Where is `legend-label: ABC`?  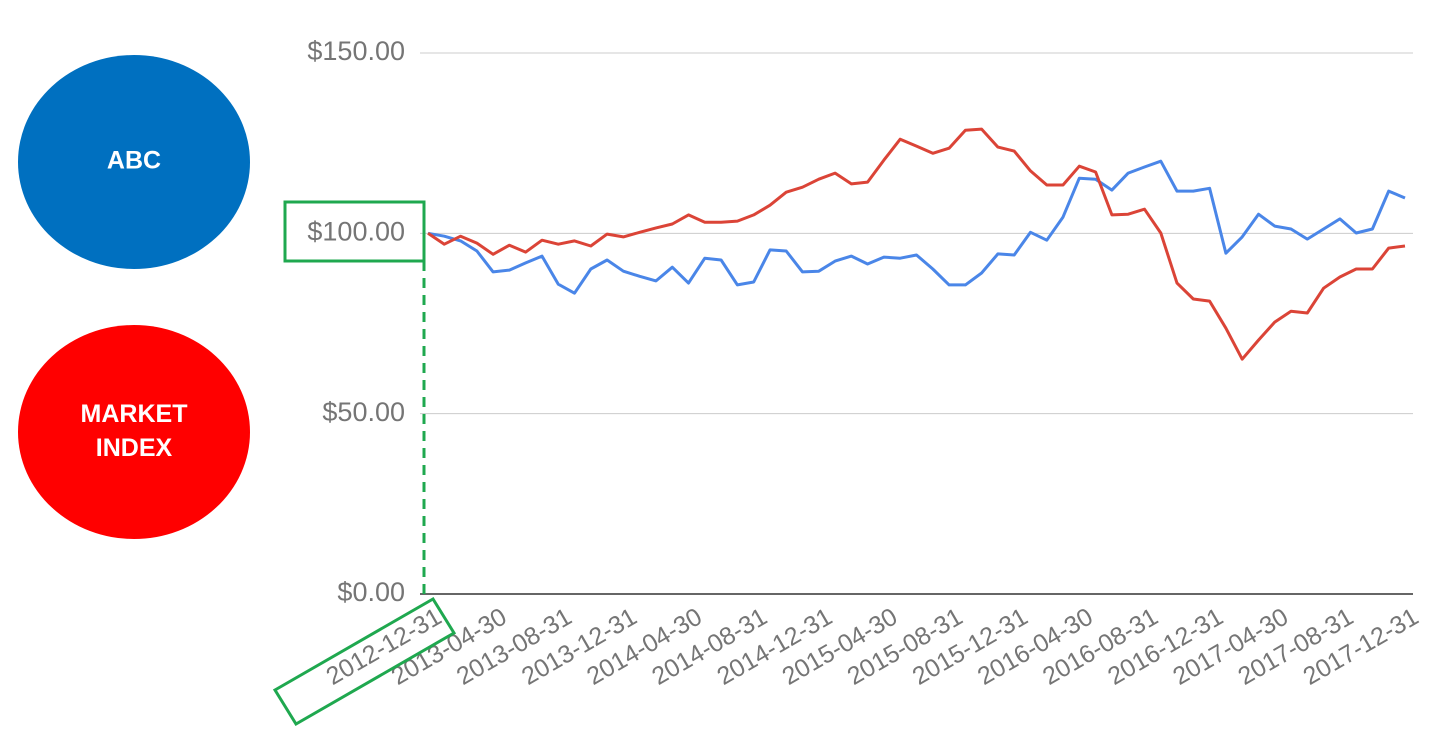 legend-label: ABC is located at coordinates (134, 161).